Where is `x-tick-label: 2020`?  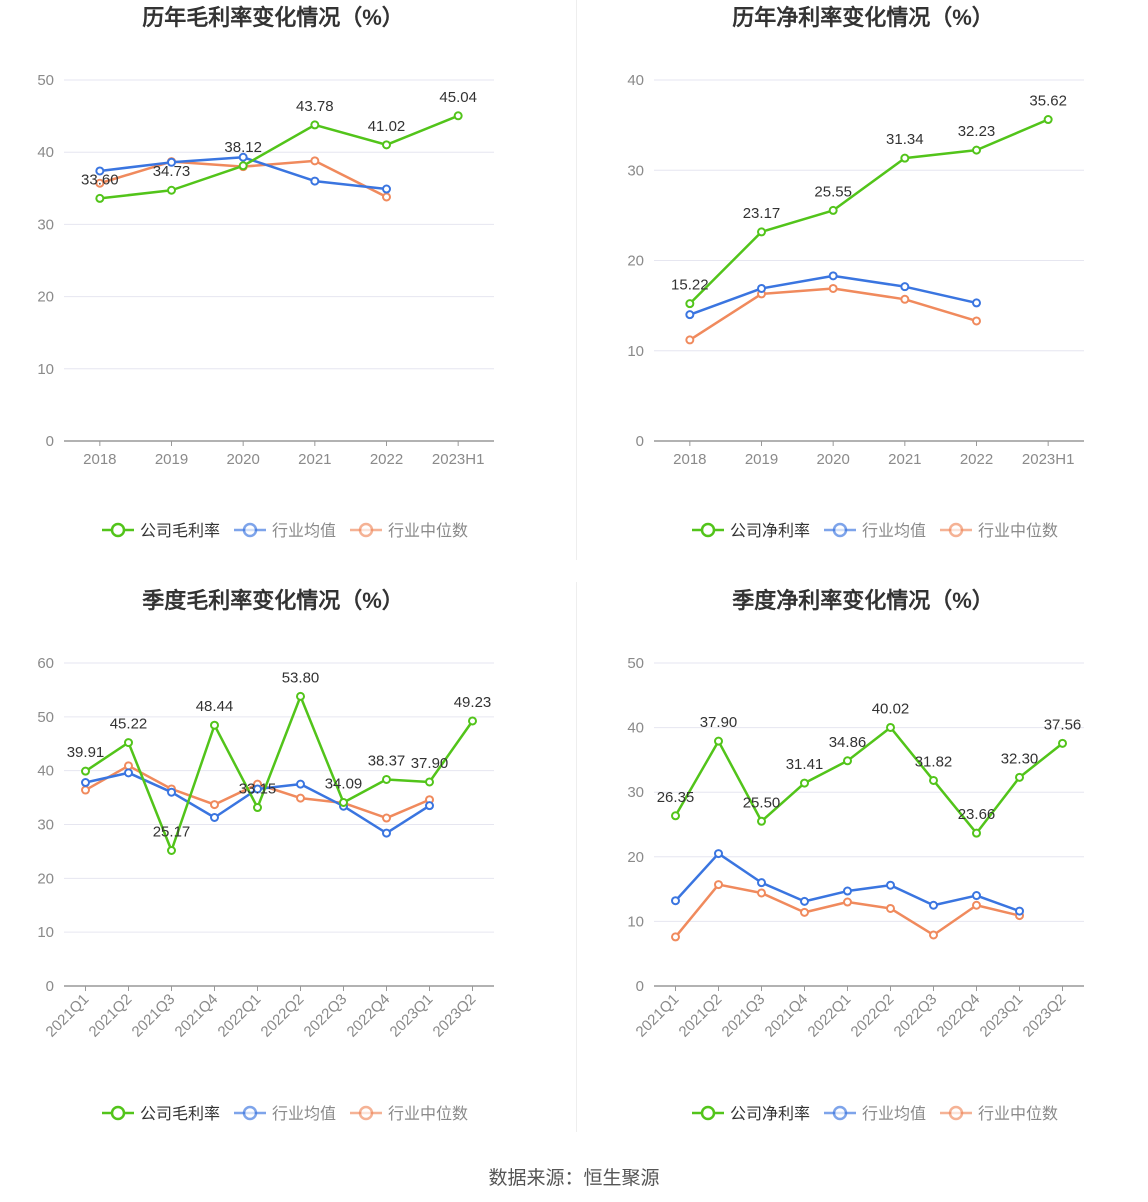
x-tick-label: 2020 is located at coordinates (832, 459).